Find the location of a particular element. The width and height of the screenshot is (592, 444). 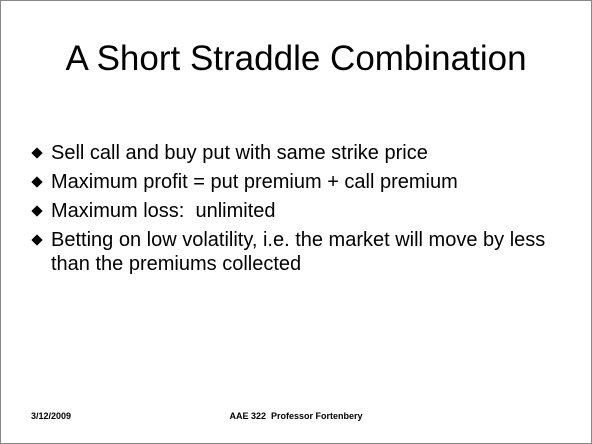

slide-footer: AAE 322 Professor Fortenbery is located at coordinates (296, 416).